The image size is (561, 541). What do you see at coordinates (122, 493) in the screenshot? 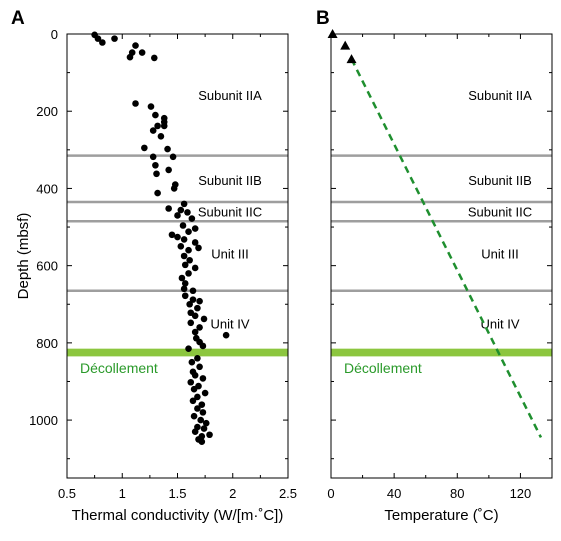
I see `x-tick-label: 1` at bounding box center [122, 493].